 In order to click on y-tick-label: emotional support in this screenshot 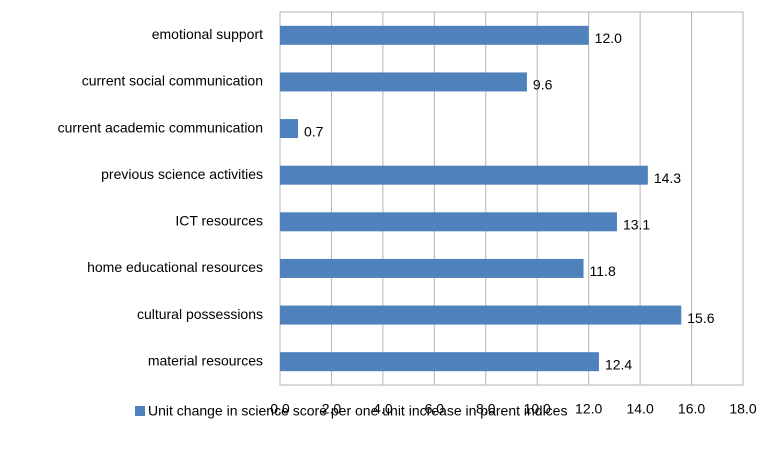, I will do `click(207, 34)`.